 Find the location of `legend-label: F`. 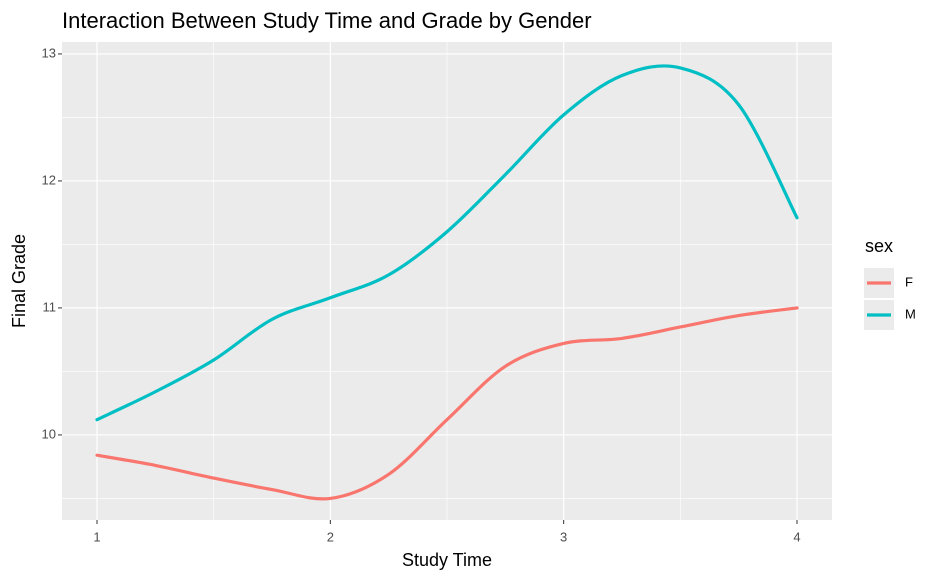

legend-label: F is located at coordinates (909, 281).